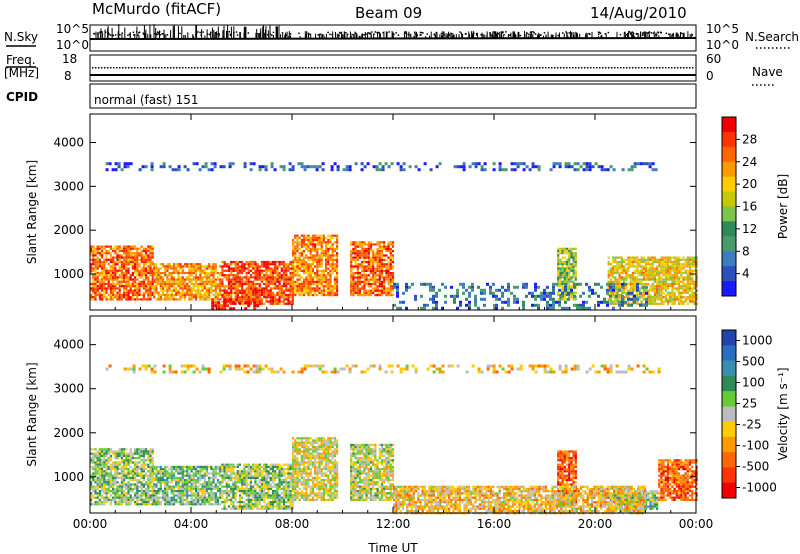 The image size is (800, 554). I want to click on colorbar-tick-label: 100, so click(753, 383).